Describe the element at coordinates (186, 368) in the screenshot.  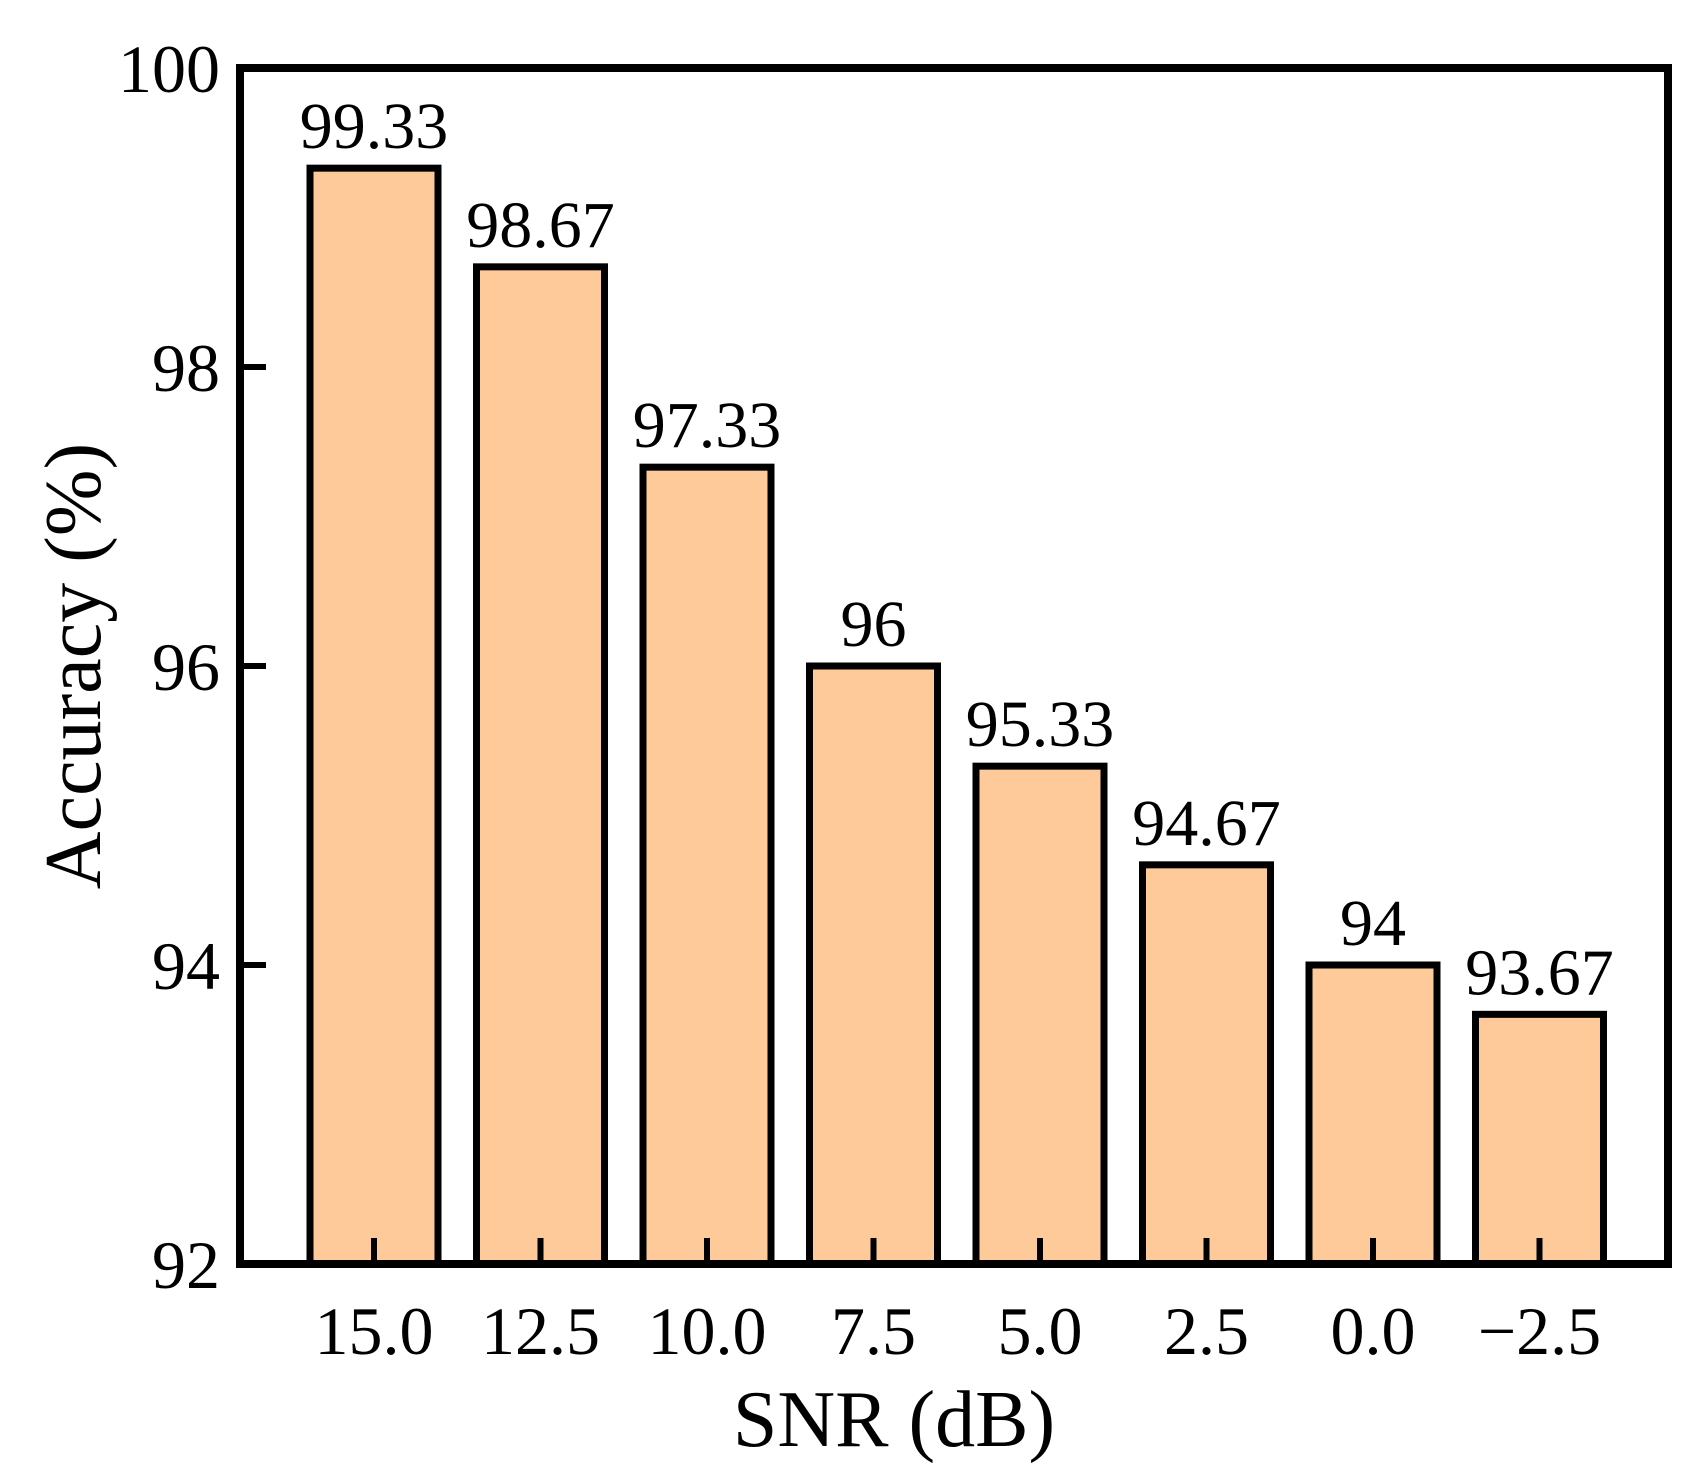
I see `y-tick-label-3: 98` at that location.